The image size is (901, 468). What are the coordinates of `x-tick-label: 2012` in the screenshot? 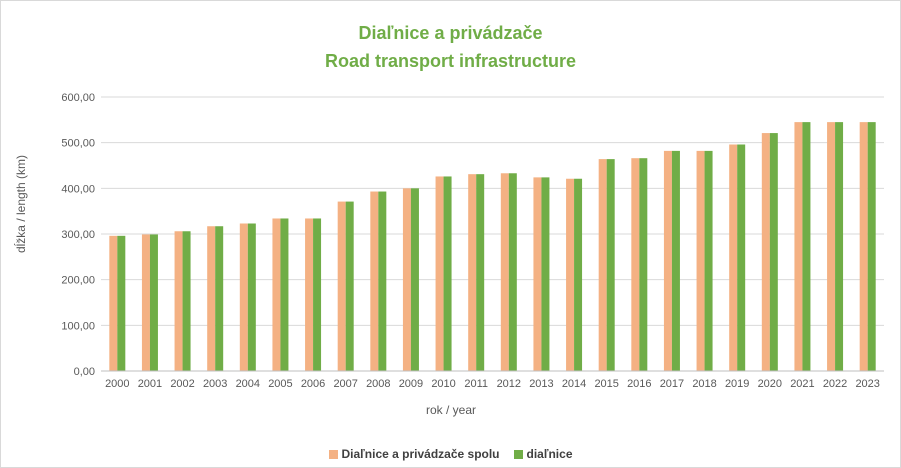 It's located at (509, 384).